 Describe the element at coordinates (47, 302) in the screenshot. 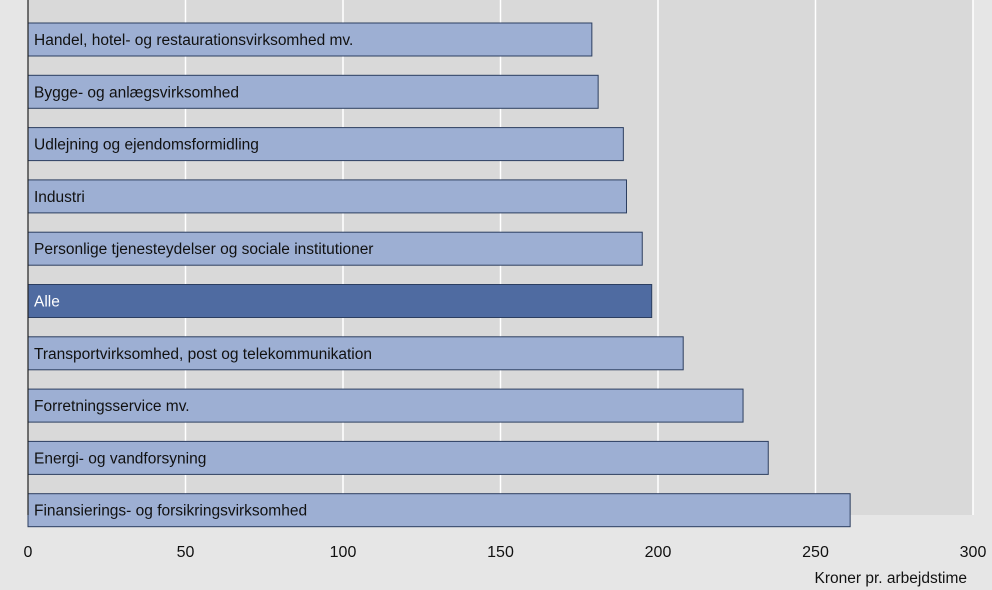

I see `bar-label: Alle` at that location.